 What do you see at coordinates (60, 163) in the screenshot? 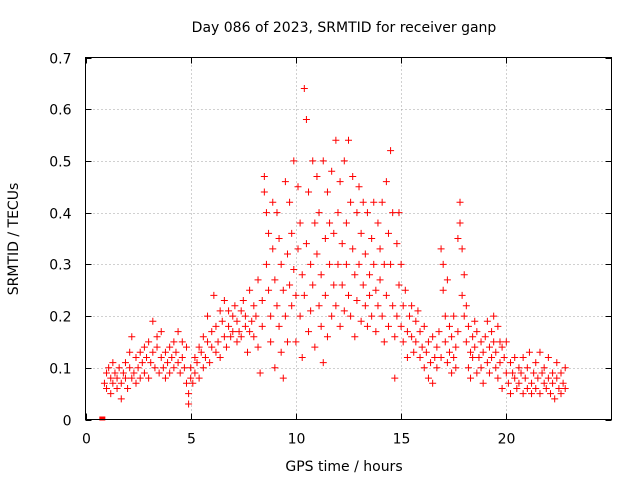
I see `y-tick-label: 0.5` at bounding box center [60, 163].